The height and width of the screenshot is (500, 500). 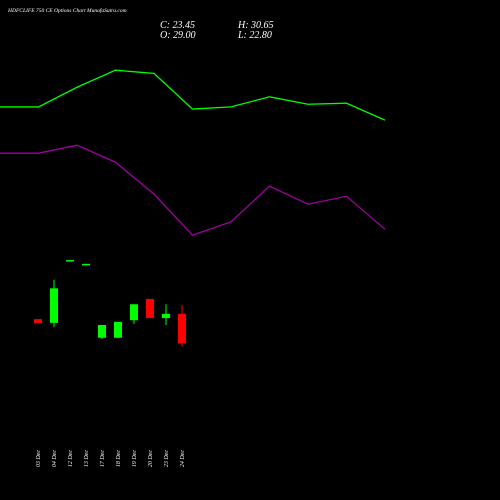 What do you see at coordinates (182, 458) in the screenshot?
I see `x-tick-label: 24 Dec` at bounding box center [182, 458].